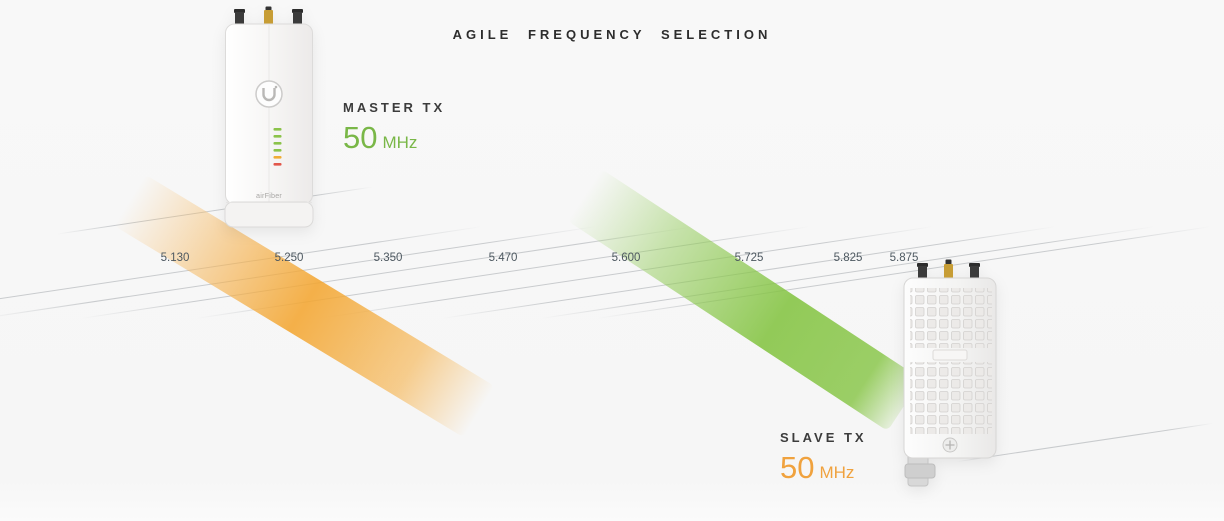 The width and height of the screenshot is (1224, 521). Describe the element at coordinates (289, 258) in the screenshot. I see `frequency-label: 5.250` at that location.